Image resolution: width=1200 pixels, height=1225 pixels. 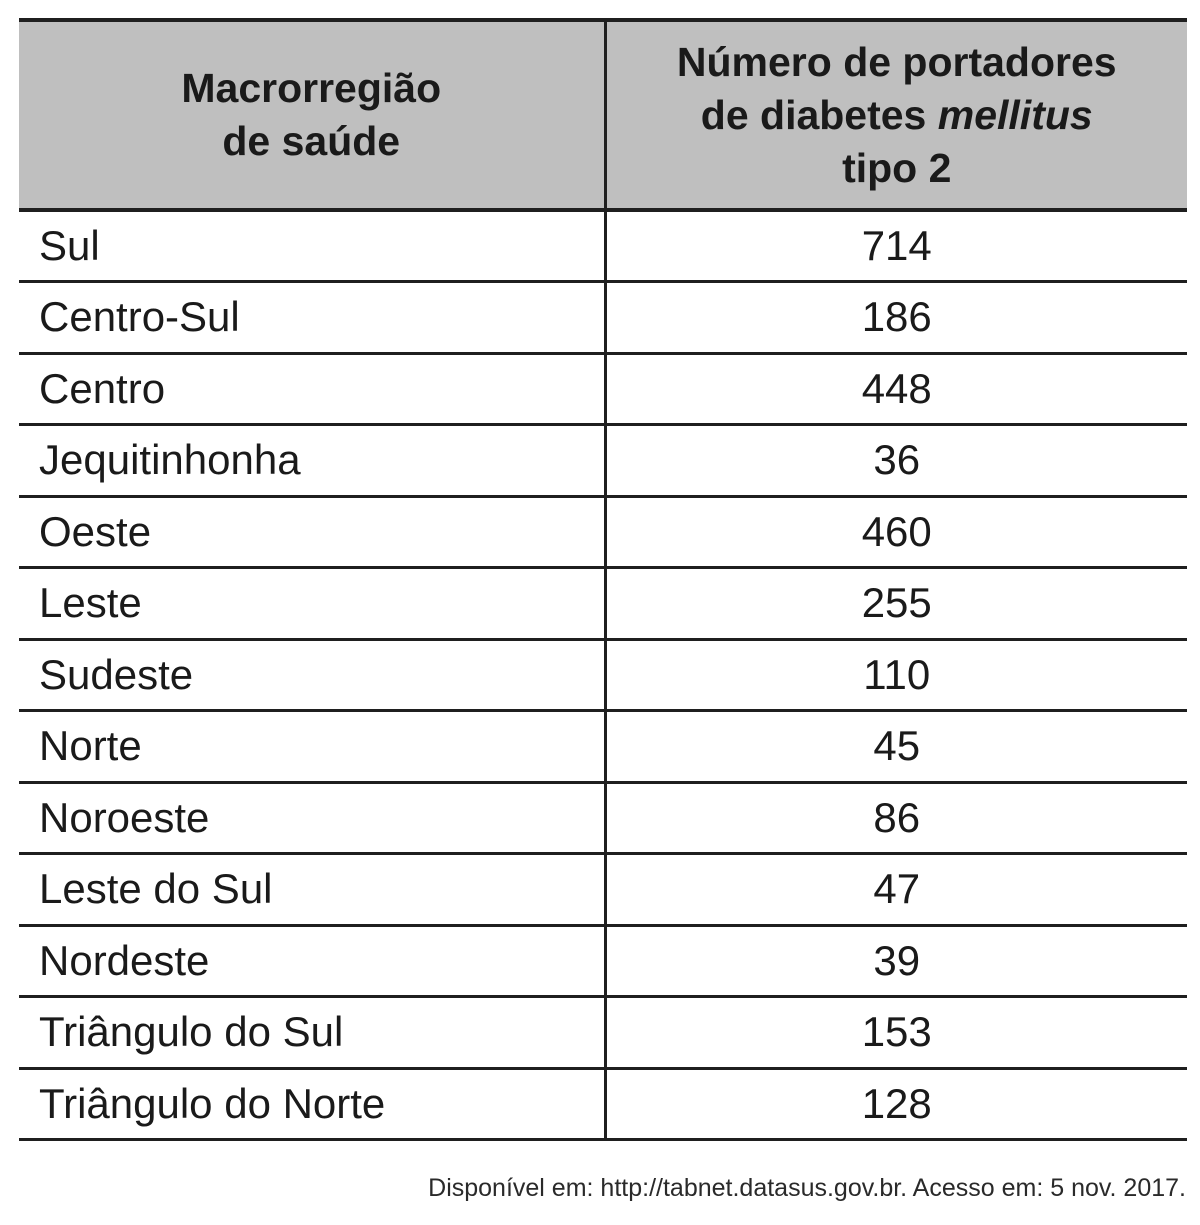 What do you see at coordinates (313, 1033) in the screenshot?
I see `region-cell: Triângulo do Sul` at bounding box center [313, 1033].